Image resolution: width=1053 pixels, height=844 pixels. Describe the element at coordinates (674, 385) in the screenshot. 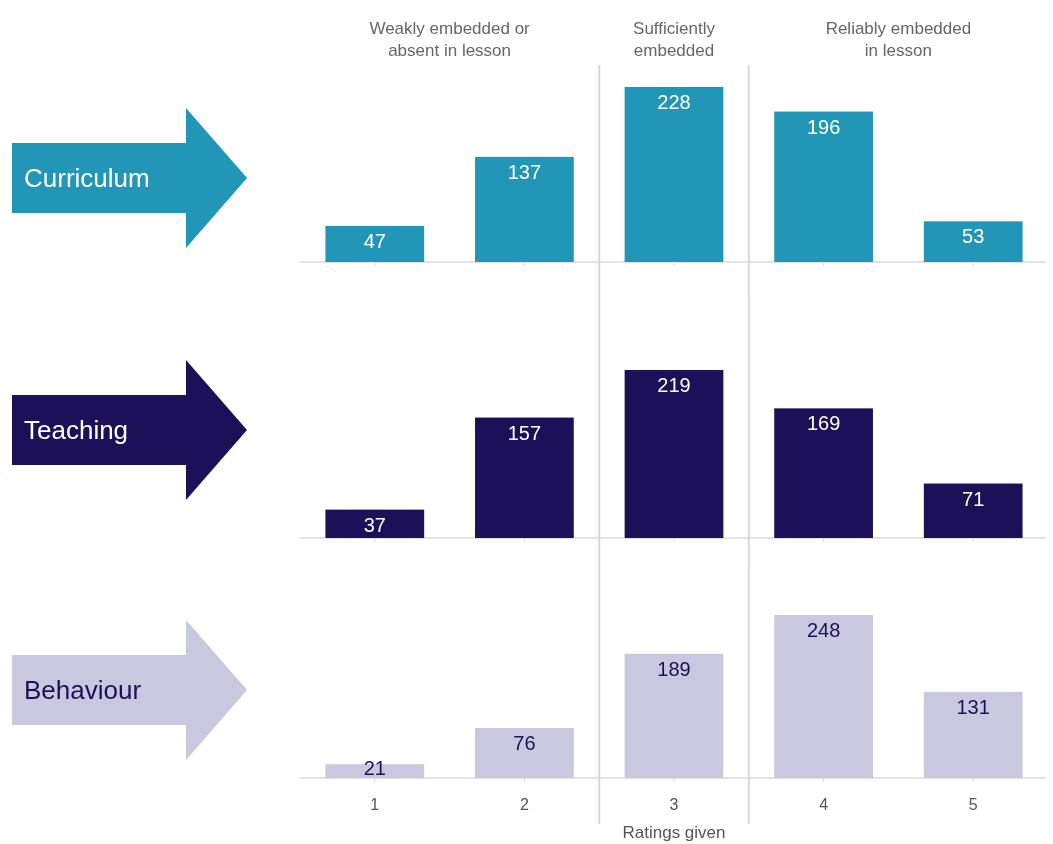

I see `data-label: 219` at that location.